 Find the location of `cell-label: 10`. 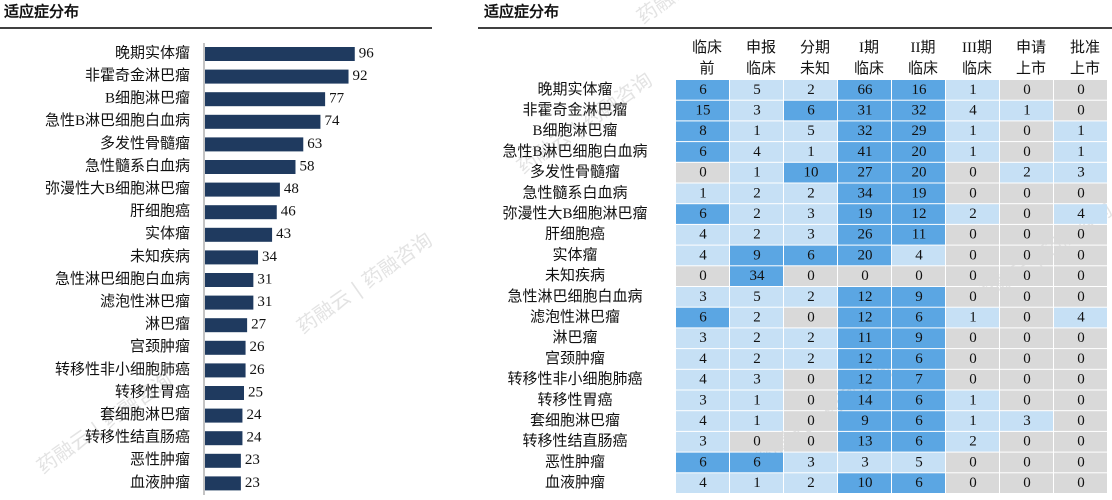

cell-label: 10 is located at coordinates (865, 483).